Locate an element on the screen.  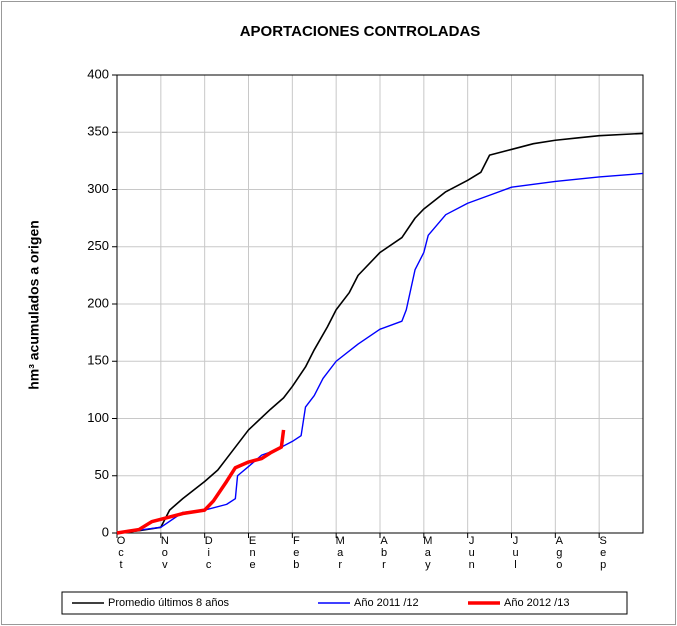
y-tick-label: 250 is located at coordinates (98, 245).